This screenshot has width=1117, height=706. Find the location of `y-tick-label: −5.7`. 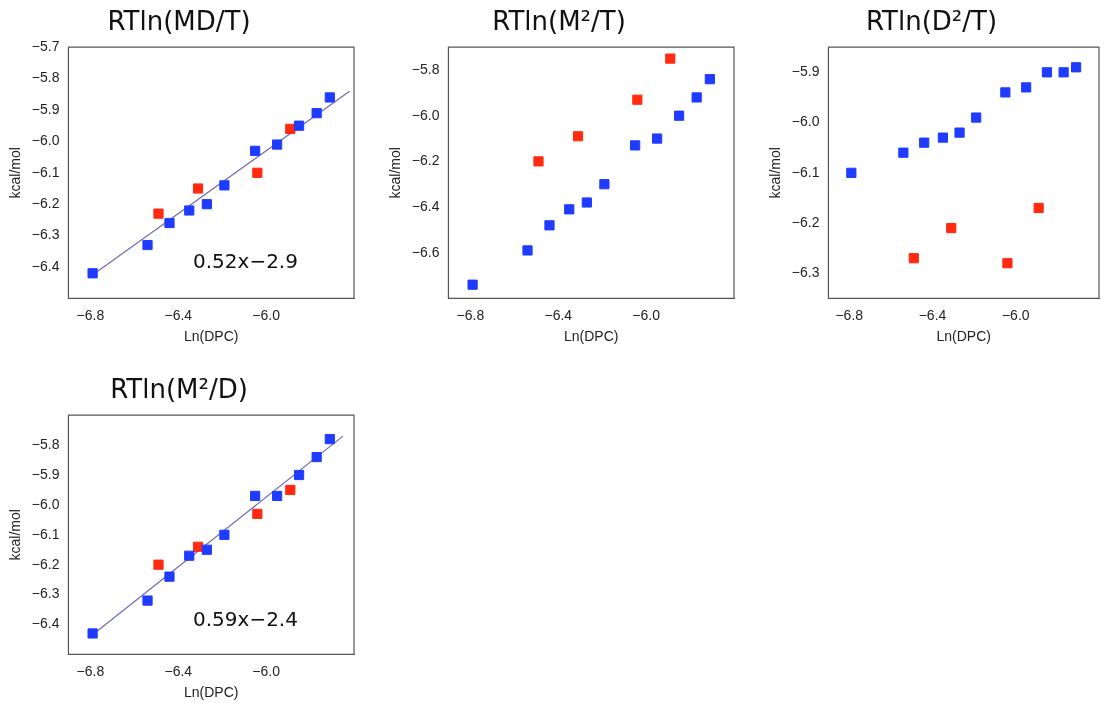

y-tick-label: −5.7 is located at coordinates (45, 46).